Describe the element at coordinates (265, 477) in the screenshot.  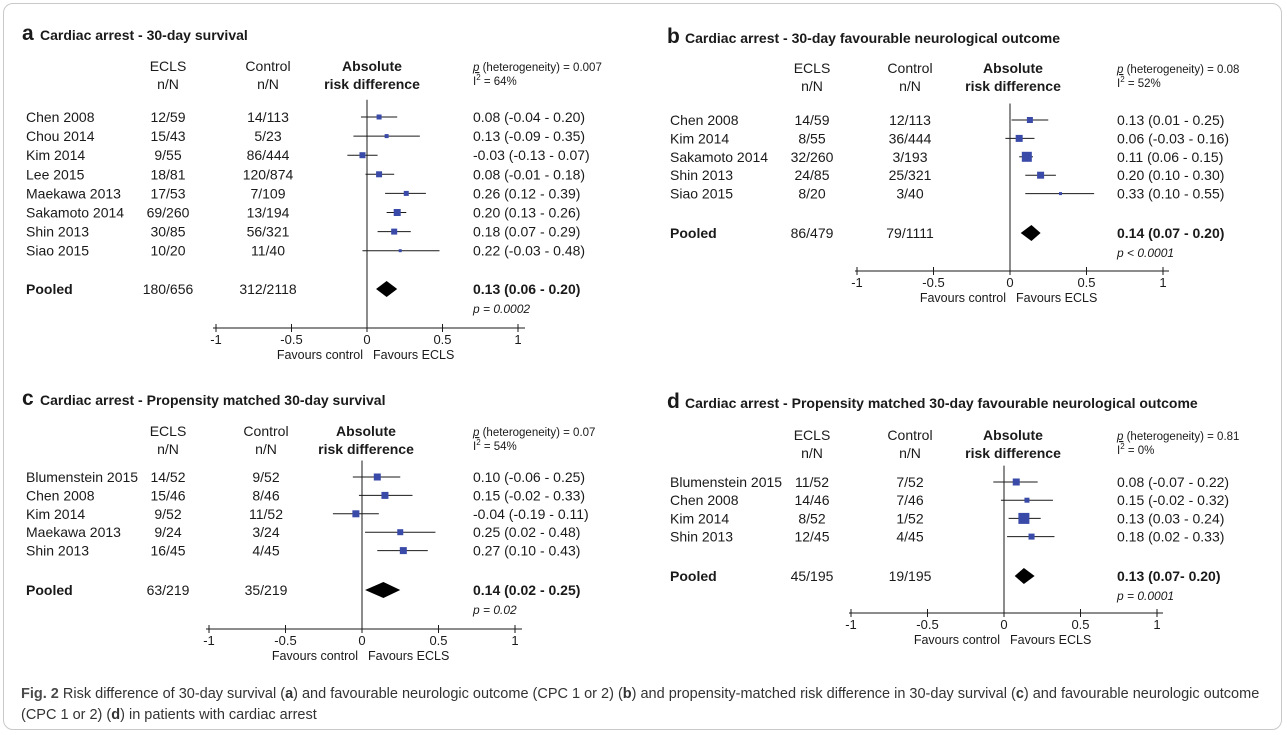
I see `control-count: 9/52` at that location.